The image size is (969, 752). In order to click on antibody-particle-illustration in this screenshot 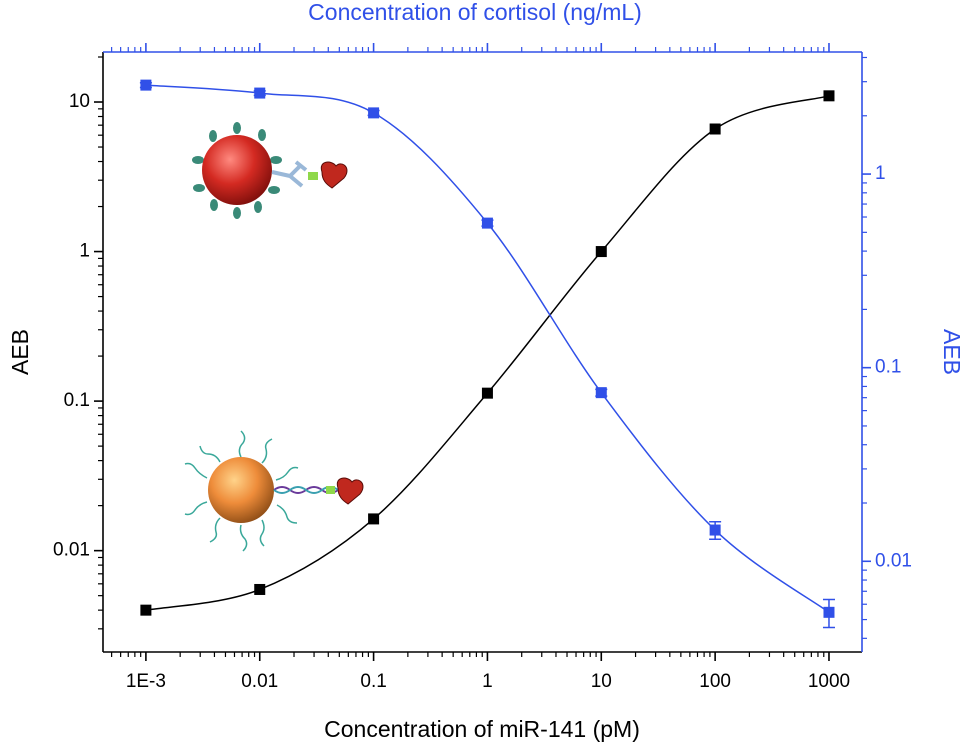, I will do `click(270, 170)`.